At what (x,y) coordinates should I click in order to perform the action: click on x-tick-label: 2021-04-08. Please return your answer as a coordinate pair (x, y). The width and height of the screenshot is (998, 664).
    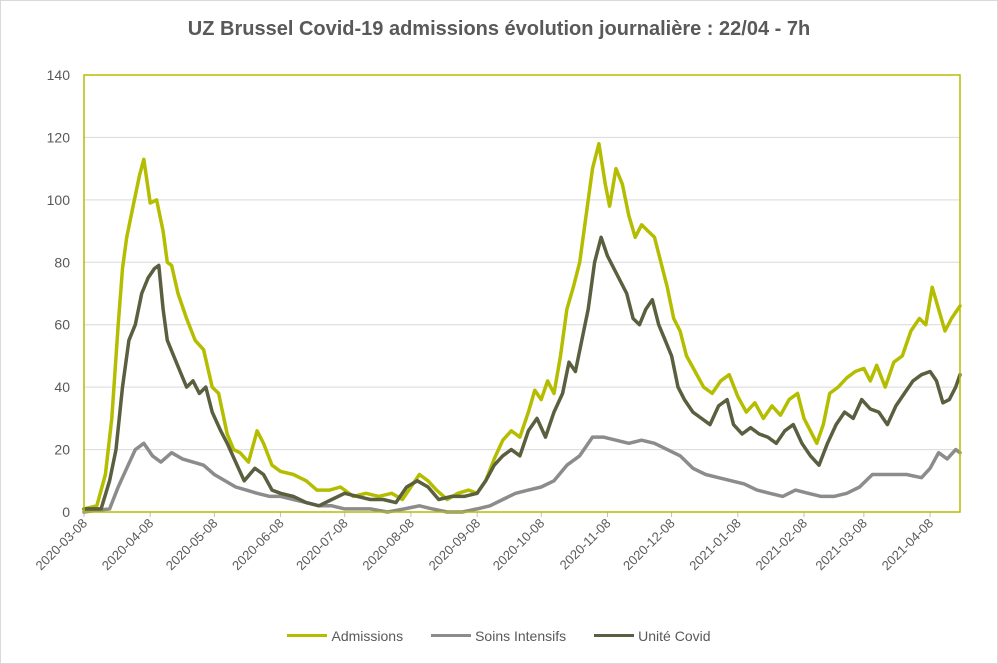
    Looking at the image, I should click on (908, 545).